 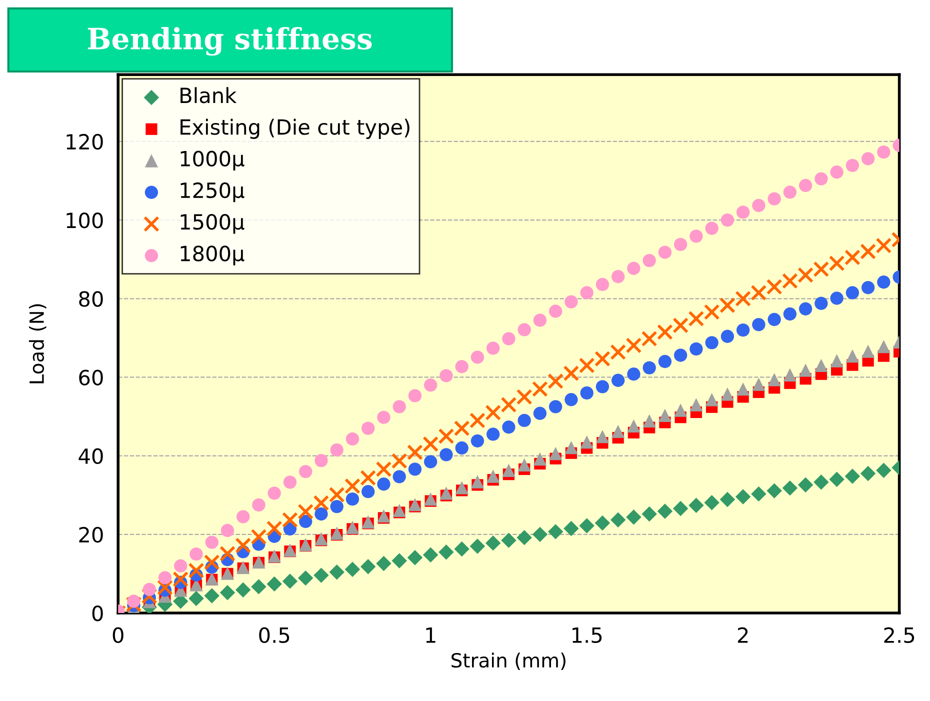 What do you see at coordinates (91, 534) in the screenshot?
I see `y-tick-label: 20` at bounding box center [91, 534].